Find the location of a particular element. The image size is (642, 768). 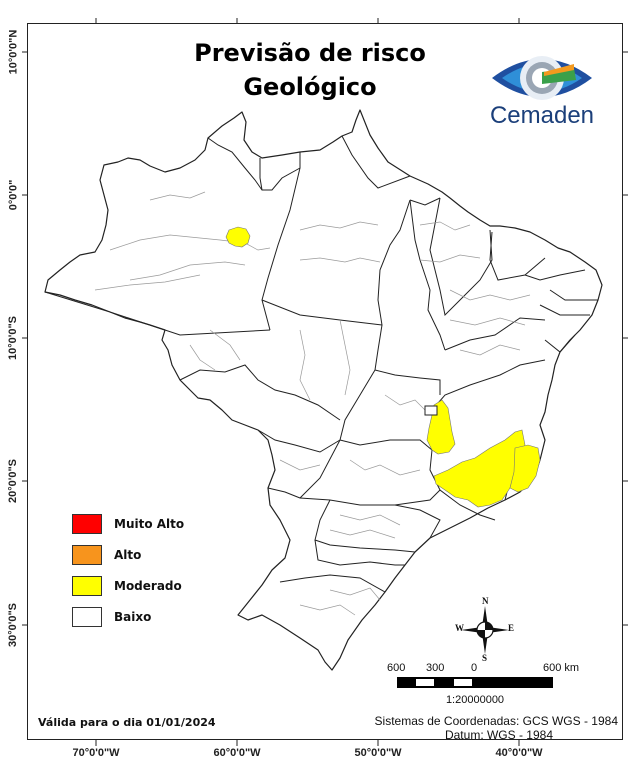

risk-area-espirito-santo is located at coordinates (525, 468).